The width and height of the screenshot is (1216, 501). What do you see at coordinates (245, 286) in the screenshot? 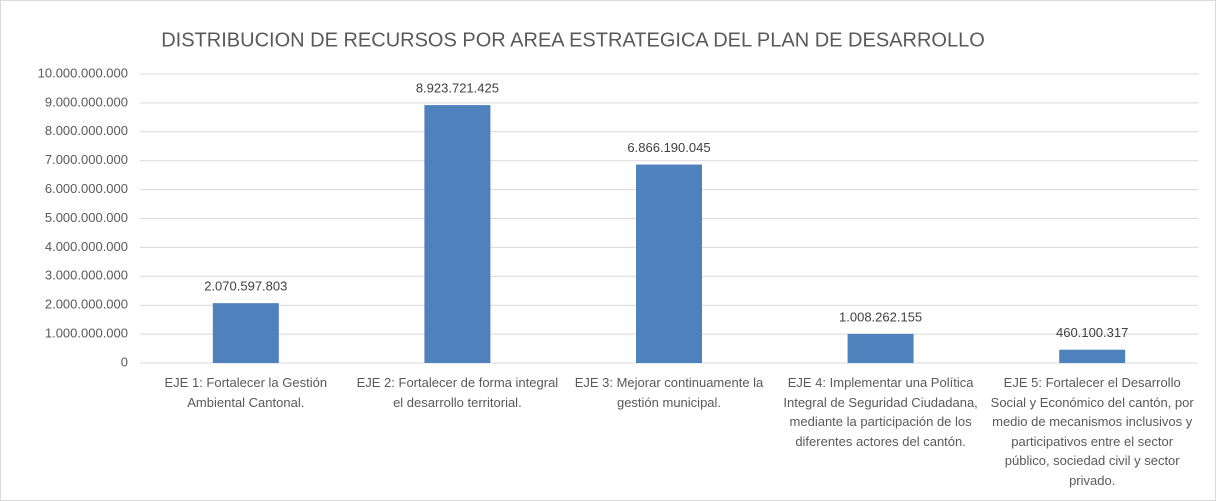
I see `value-label: 2.070.597.803` at bounding box center [245, 286].